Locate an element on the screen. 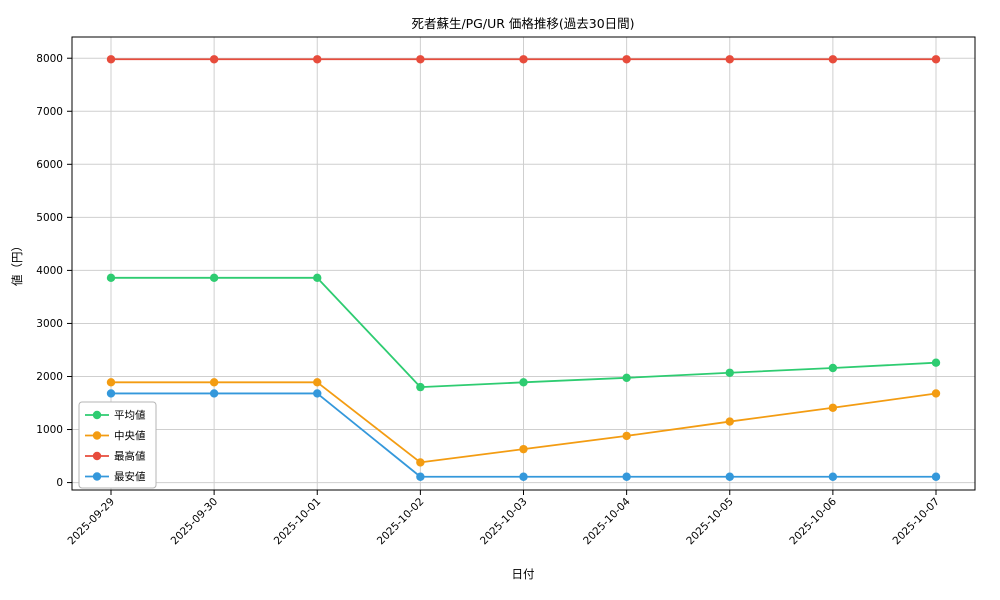  x-tick-label: 2025-09-29 is located at coordinates (91, 522).